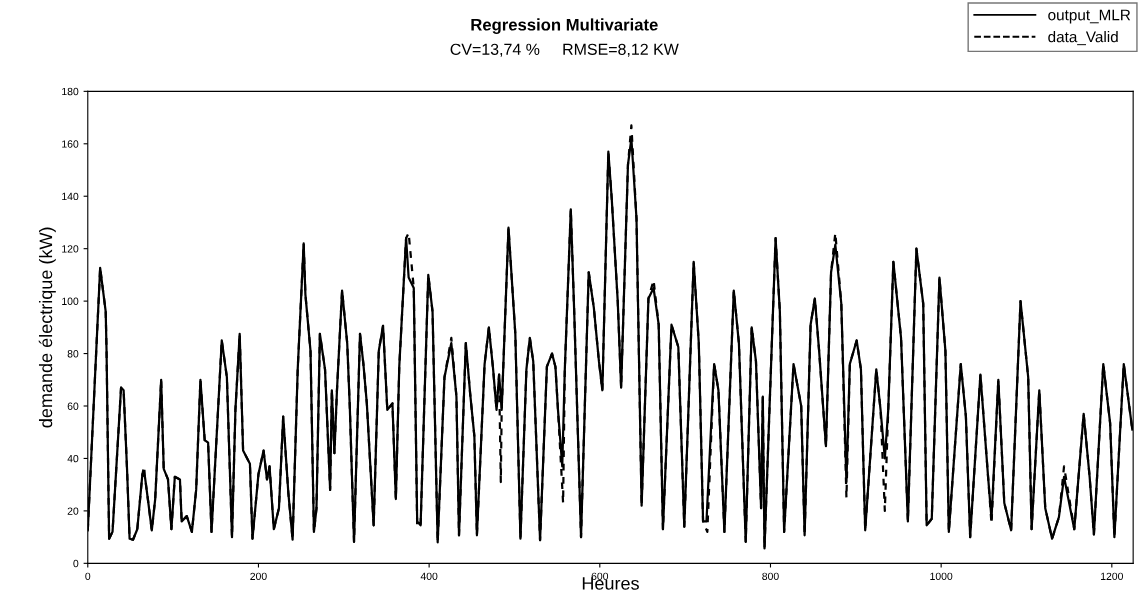  What do you see at coordinates (70, 144) in the screenshot?
I see `y-tick-label: 160` at bounding box center [70, 144].